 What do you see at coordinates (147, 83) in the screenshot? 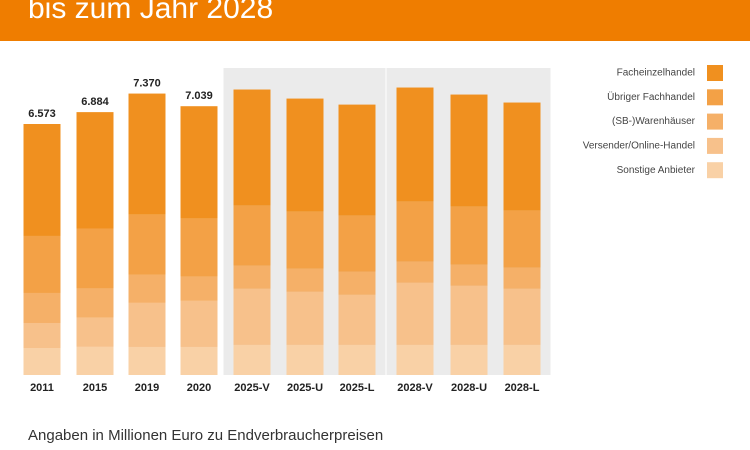
I see `total-label: 7.370` at bounding box center [147, 83].